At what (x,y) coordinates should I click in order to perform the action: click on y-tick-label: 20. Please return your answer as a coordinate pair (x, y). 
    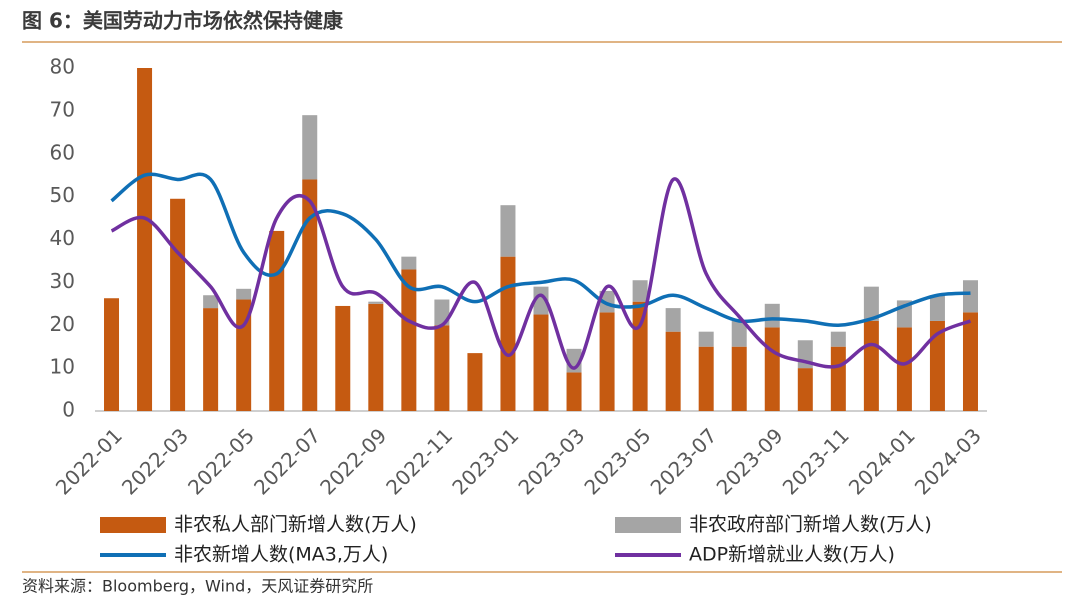
    Looking at the image, I should click on (62, 324).